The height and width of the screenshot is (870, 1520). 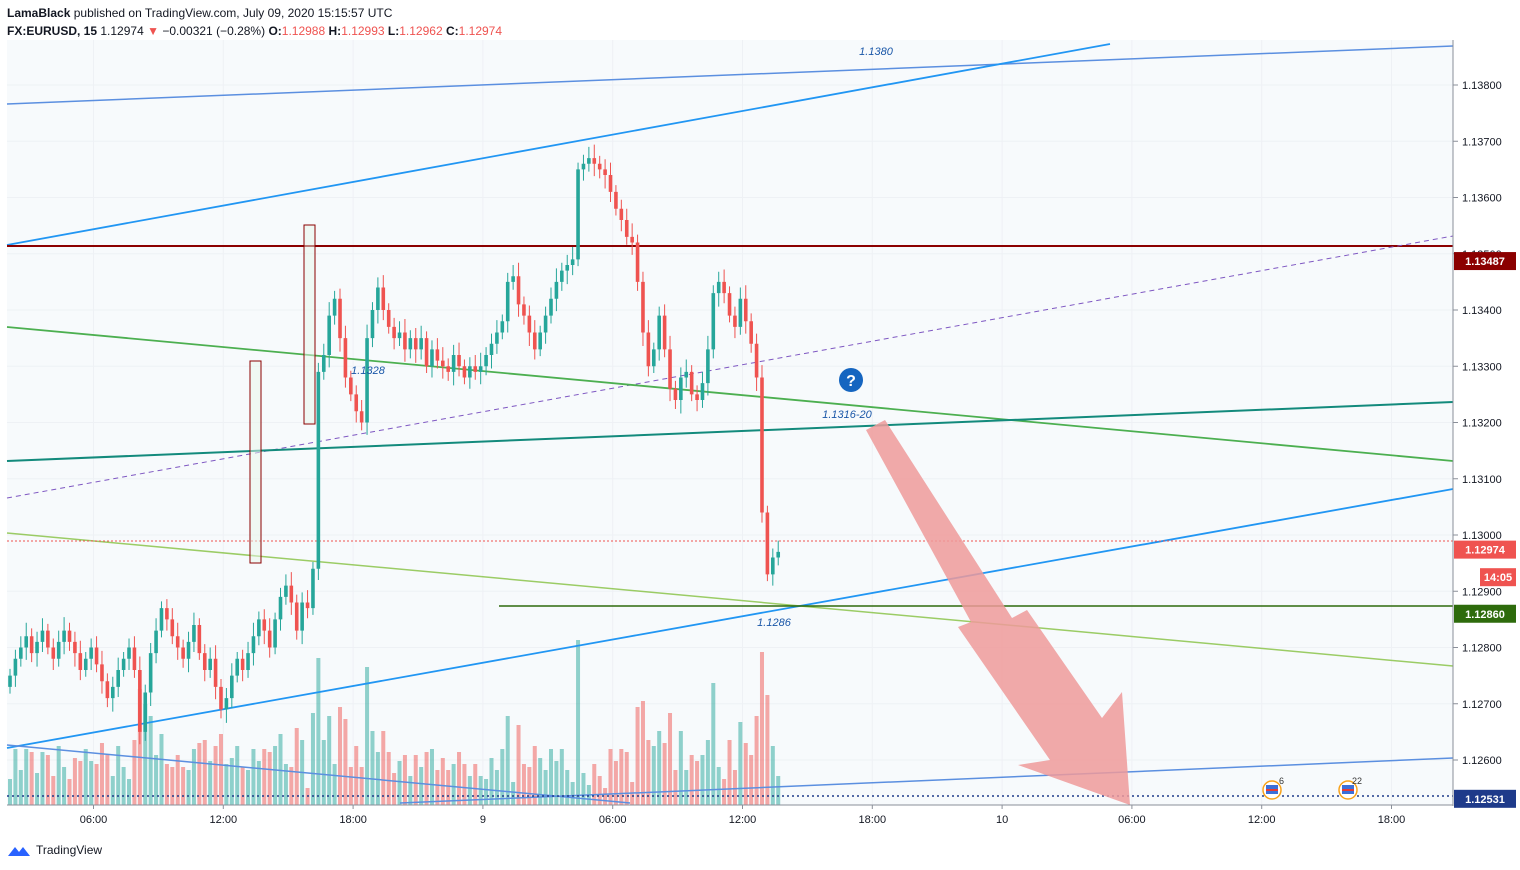 I want to click on green-descending-line, so click(x=730, y=394).